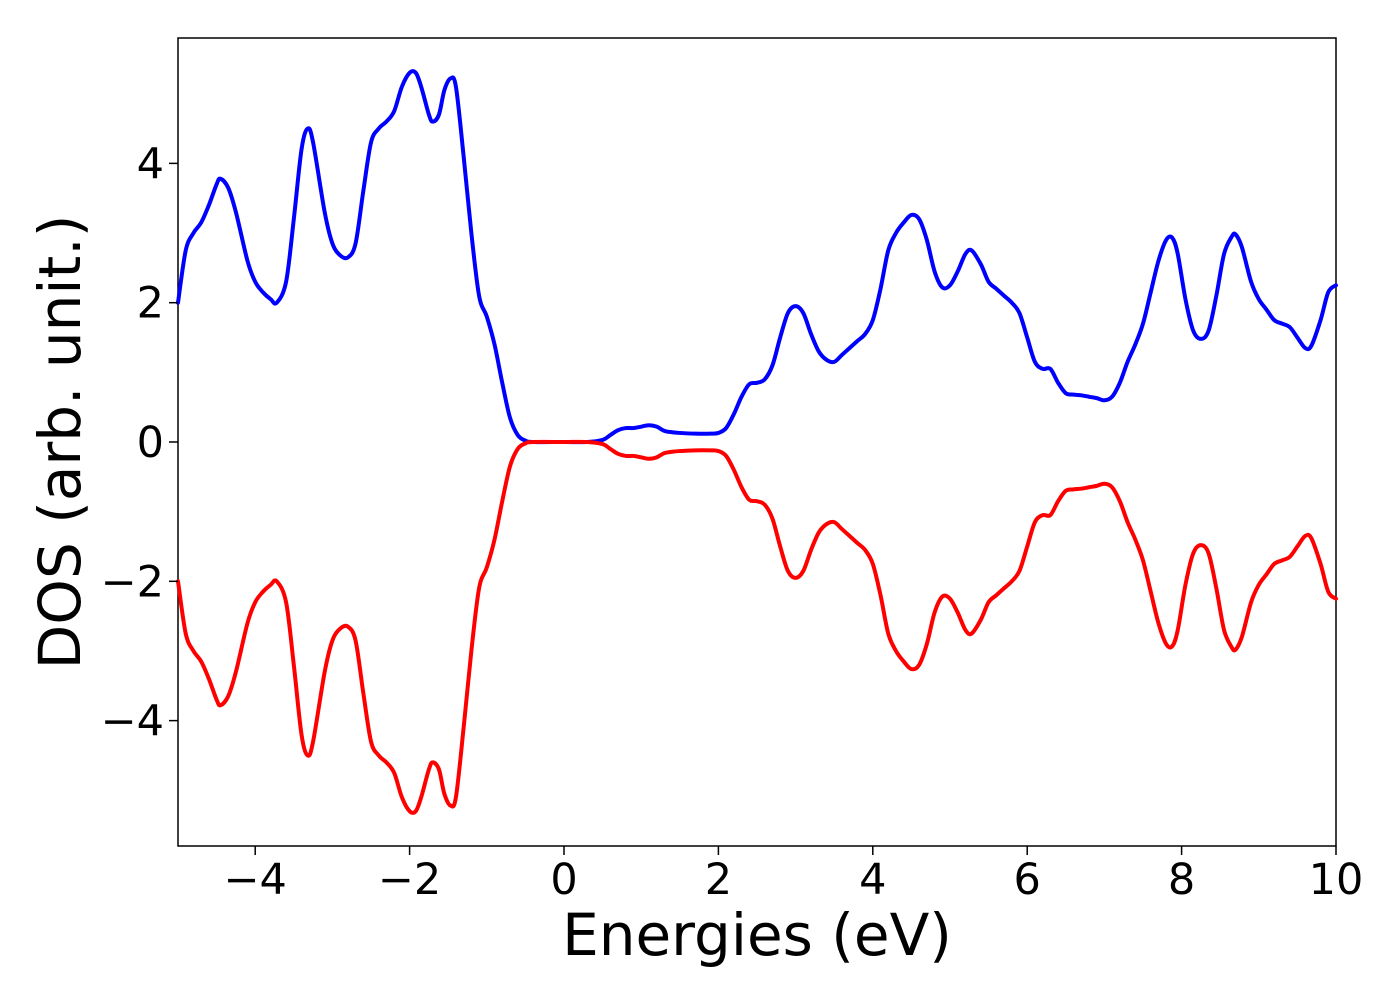  What do you see at coordinates (872, 880) in the screenshot?
I see `x-tick-label: 4` at bounding box center [872, 880].